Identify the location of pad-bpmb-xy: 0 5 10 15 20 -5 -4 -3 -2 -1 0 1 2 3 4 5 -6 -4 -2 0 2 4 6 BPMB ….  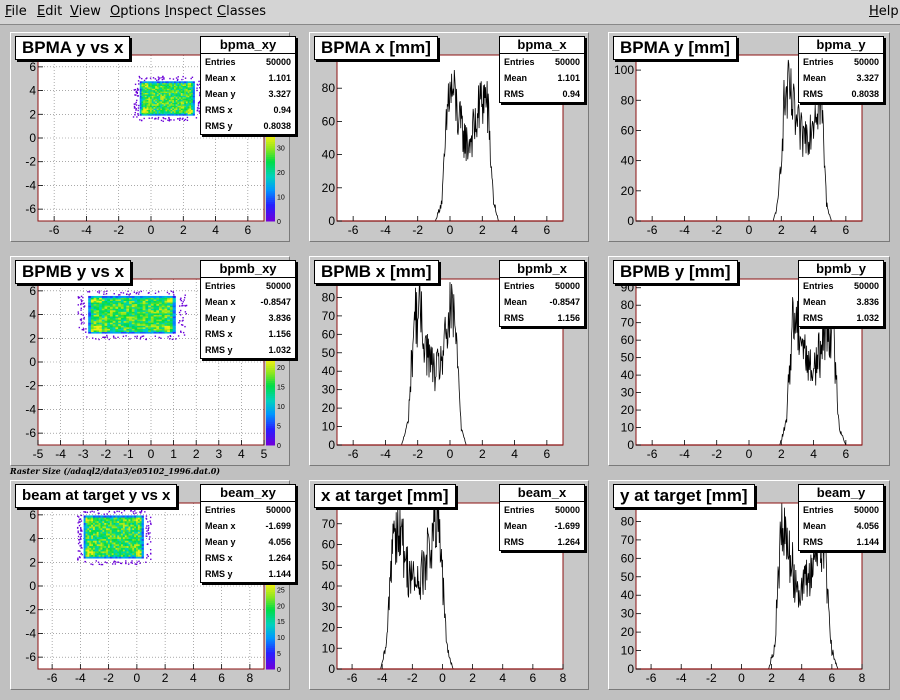
(153, 361).